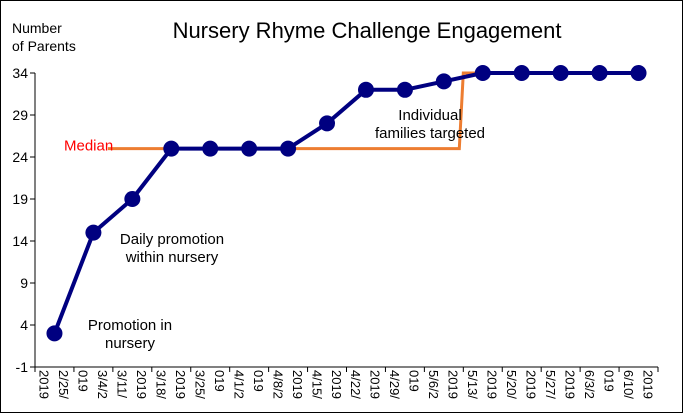 This screenshot has width=683, height=413. Describe the element at coordinates (24, 325) in the screenshot. I see `y-tick-label: 4` at that location.